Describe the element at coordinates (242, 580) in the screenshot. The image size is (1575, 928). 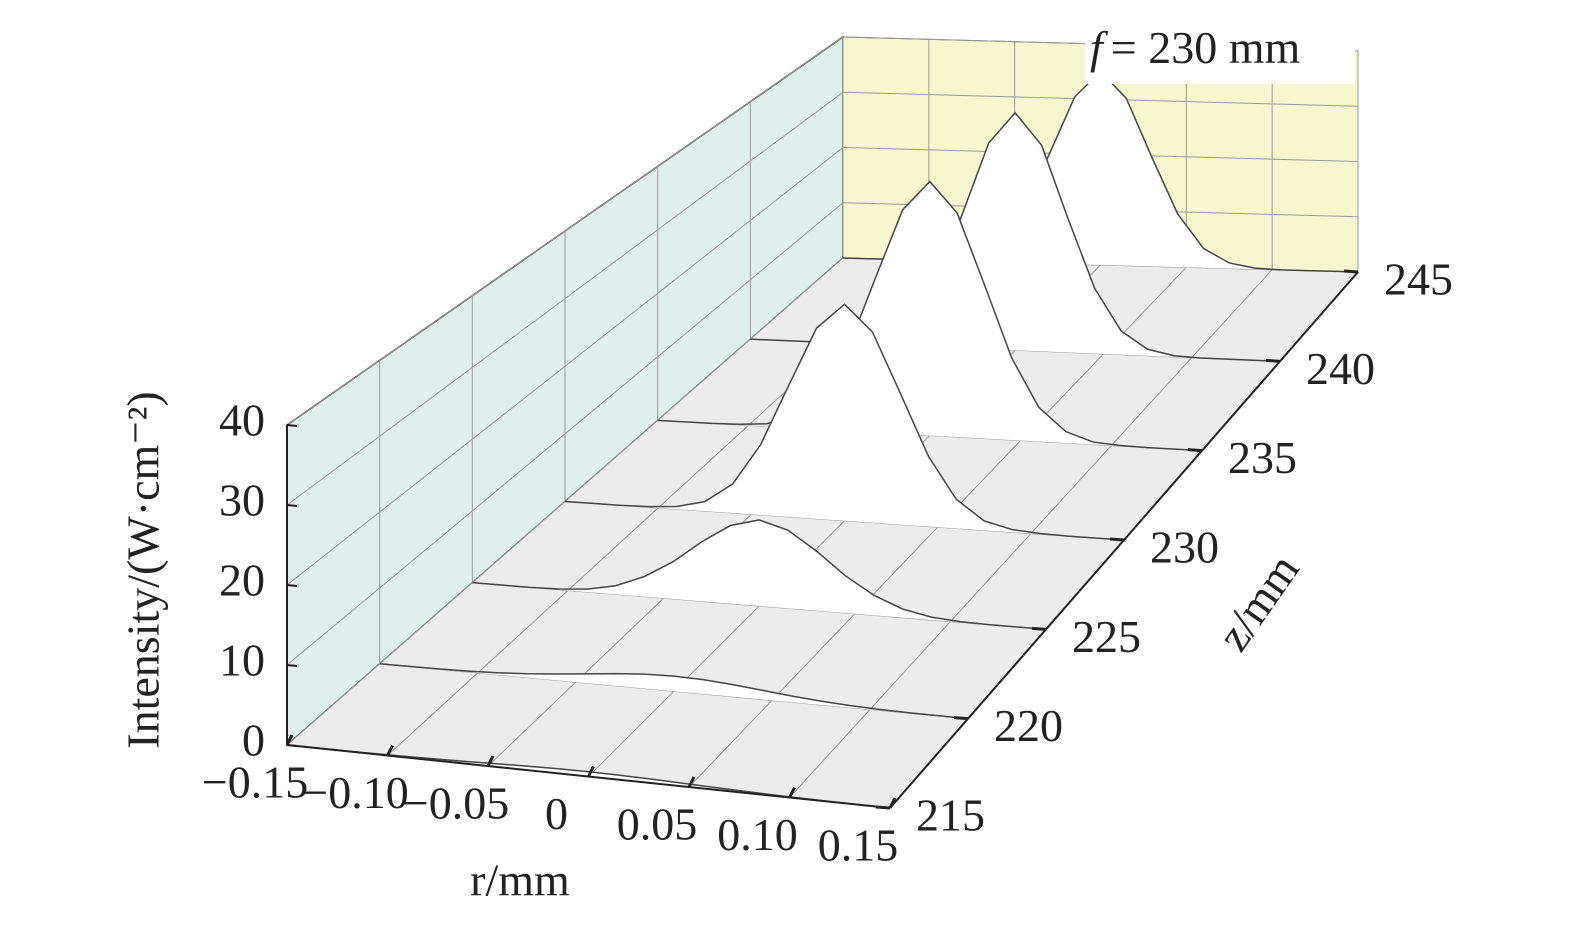
I see `y-tick-label: 20` at that location.